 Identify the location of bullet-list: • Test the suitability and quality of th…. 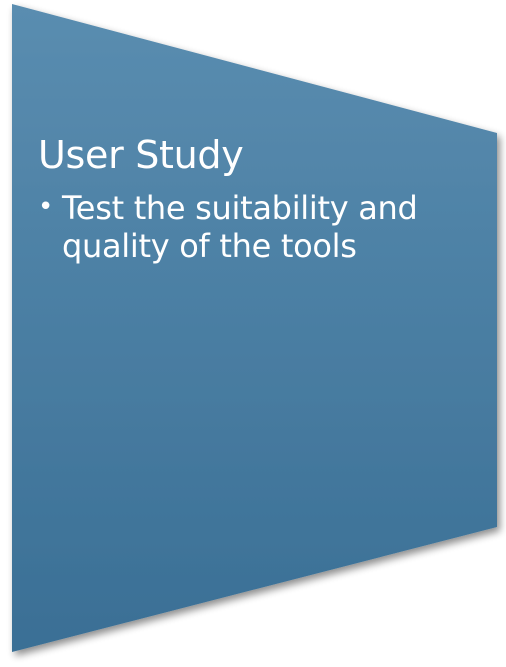
(258, 227).